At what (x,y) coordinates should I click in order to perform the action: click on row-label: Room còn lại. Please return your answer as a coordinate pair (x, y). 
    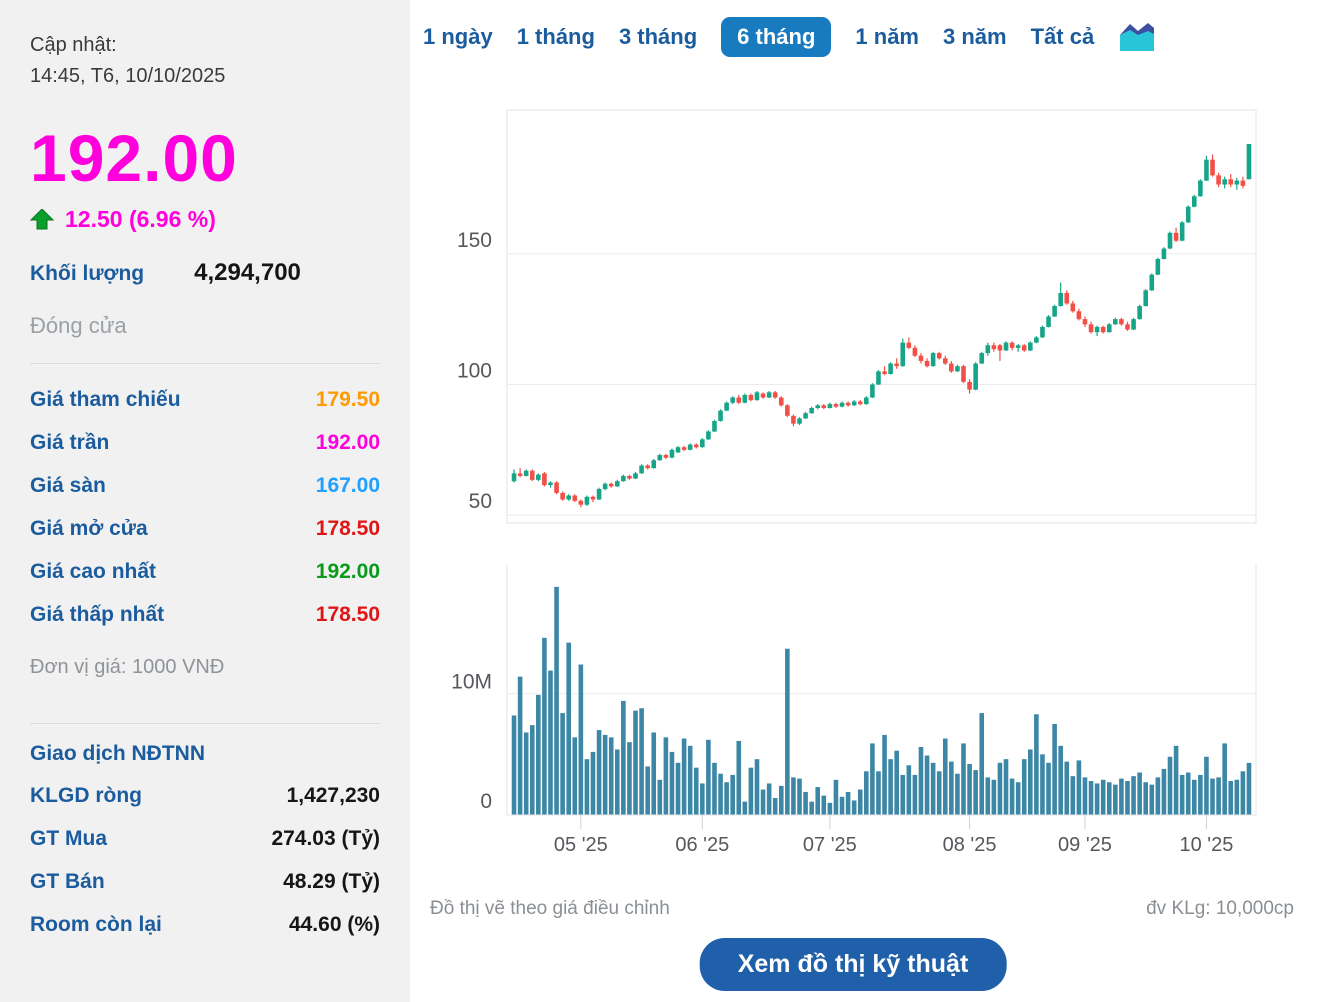
    Looking at the image, I should click on (96, 924).